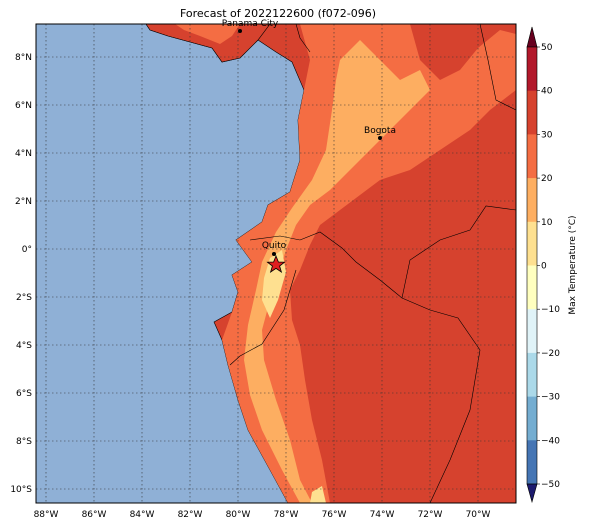 This screenshot has width=590, height=528. I want to click on city-label-quito: Quito, so click(274, 246).